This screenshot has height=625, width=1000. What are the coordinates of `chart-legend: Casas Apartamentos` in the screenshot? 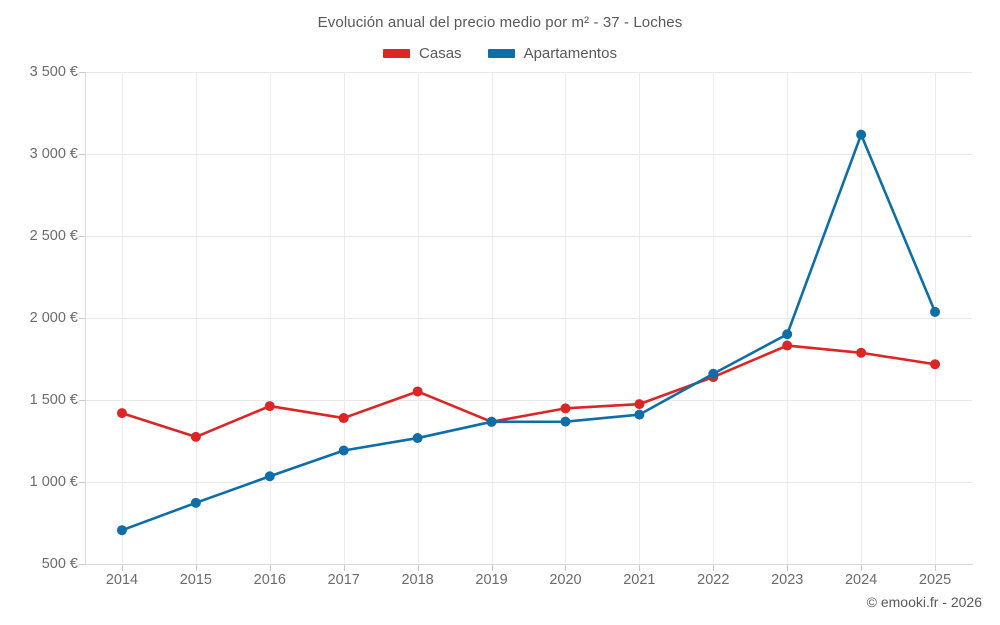 It's located at (500, 53).